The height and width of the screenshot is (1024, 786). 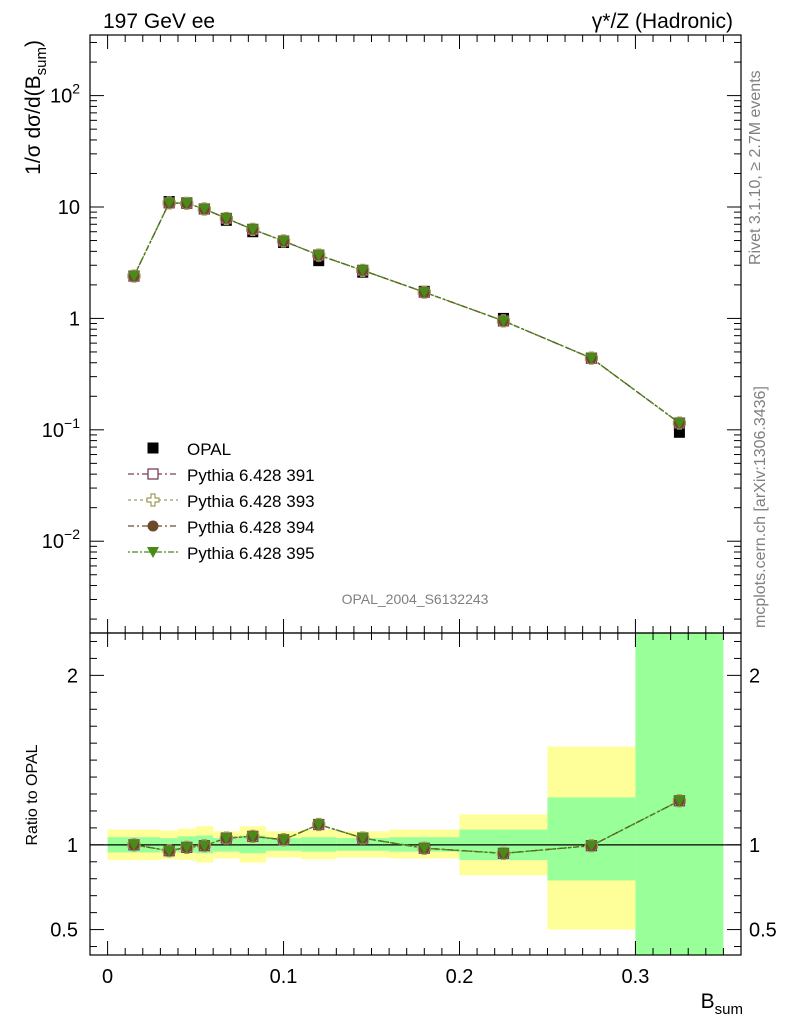 I want to click on top-ytick-label-2: 1, so click(x=74, y=319).